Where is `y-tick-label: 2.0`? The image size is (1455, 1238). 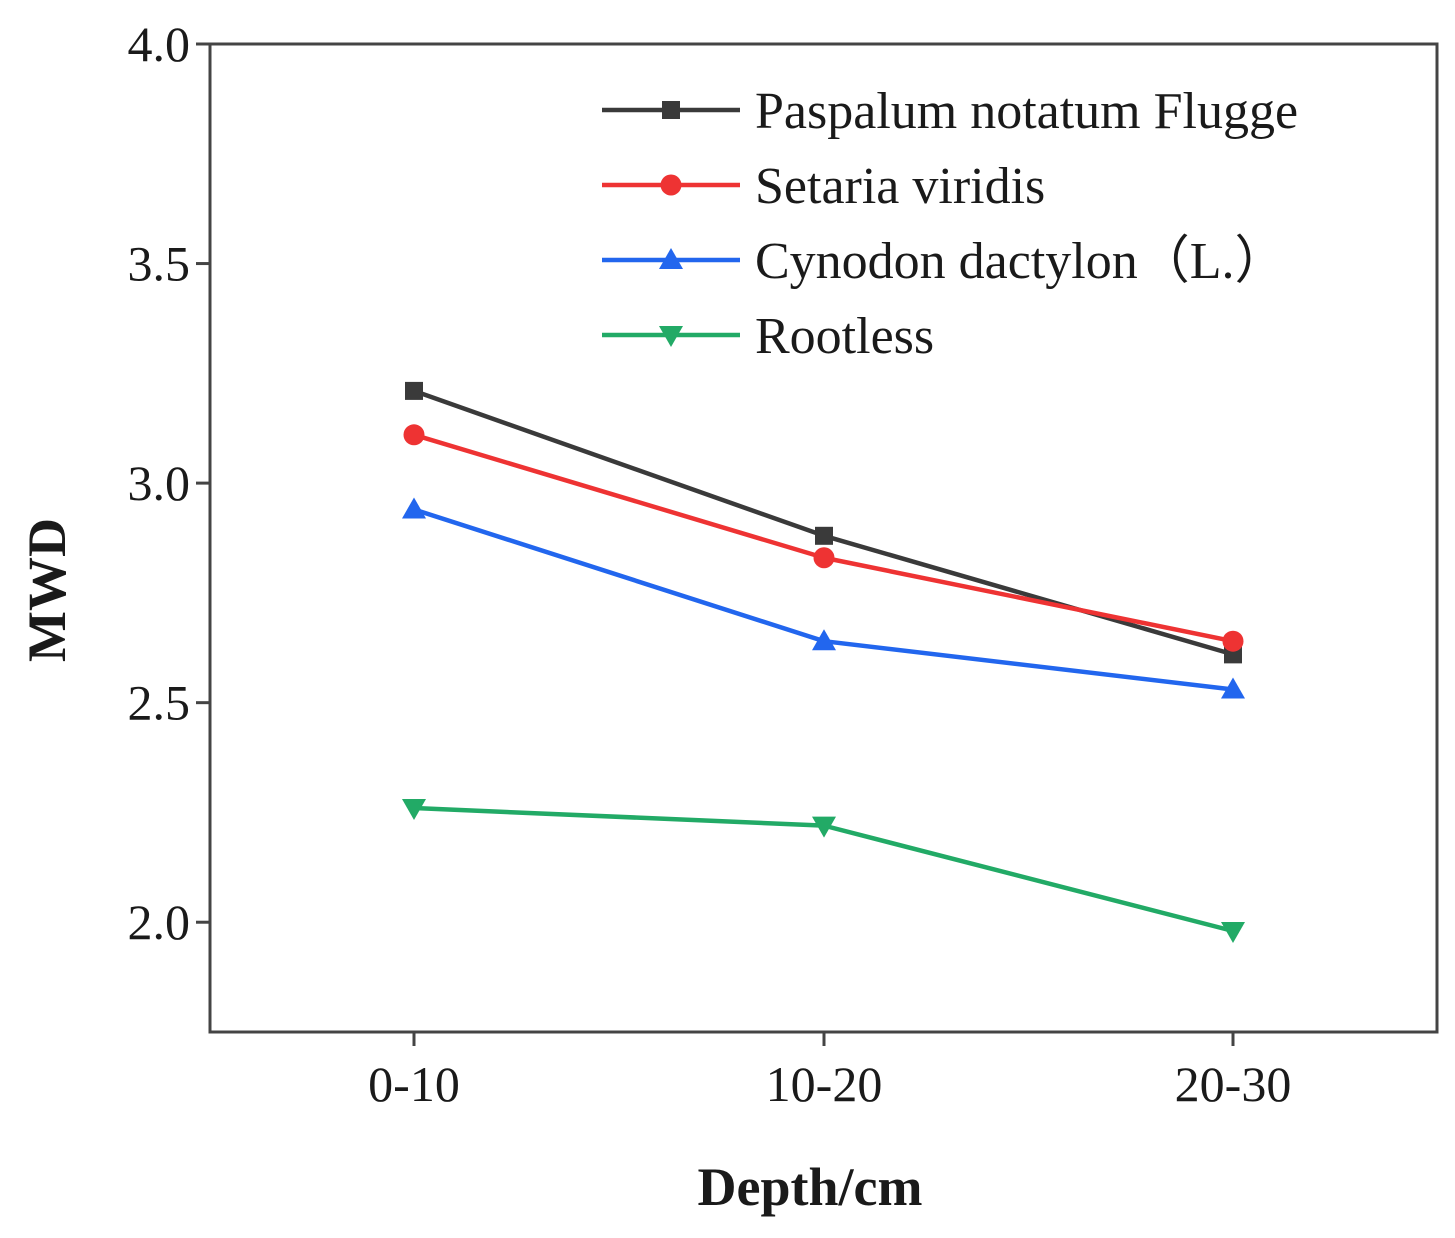
y-tick-label: 2.0 is located at coordinates (159, 922).